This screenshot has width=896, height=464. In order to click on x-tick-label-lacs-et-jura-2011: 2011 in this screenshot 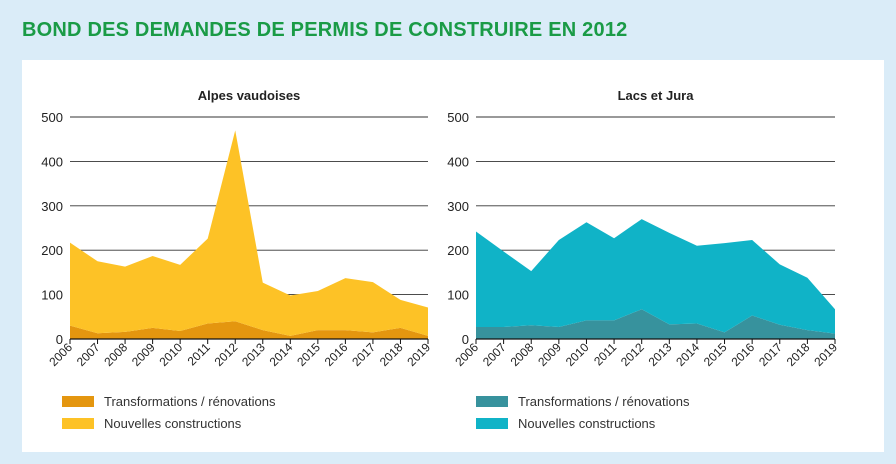, I will do `click(605, 354)`.